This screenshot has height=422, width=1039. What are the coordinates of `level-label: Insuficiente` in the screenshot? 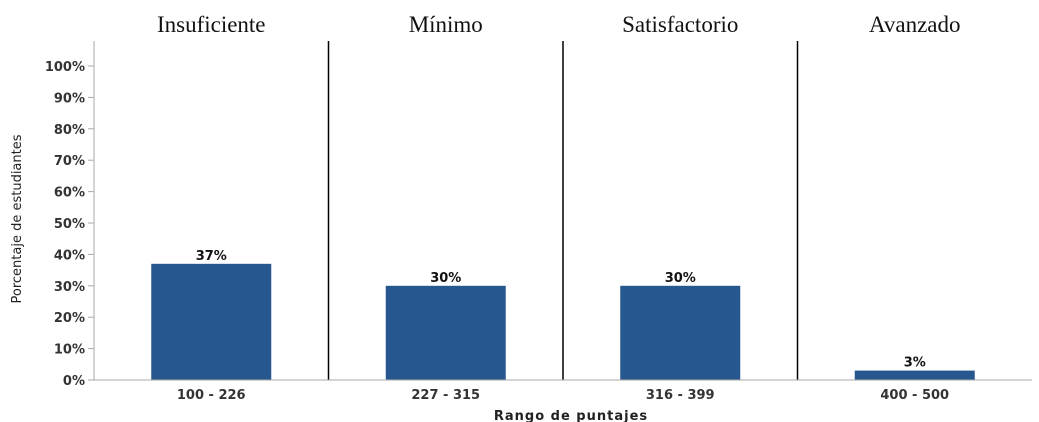 It's located at (211, 24).